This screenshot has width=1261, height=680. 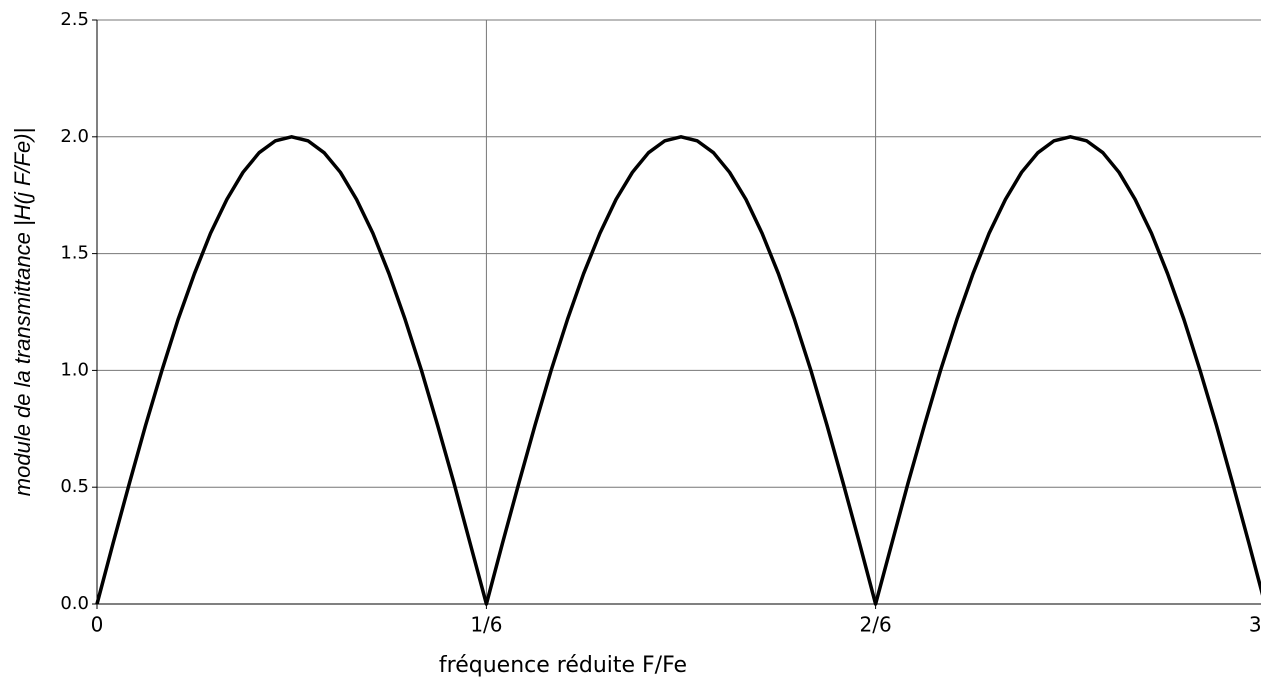 What do you see at coordinates (74, 253) in the screenshot?
I see `y-tick-label: 1.5` at bounding box center [74, 253].